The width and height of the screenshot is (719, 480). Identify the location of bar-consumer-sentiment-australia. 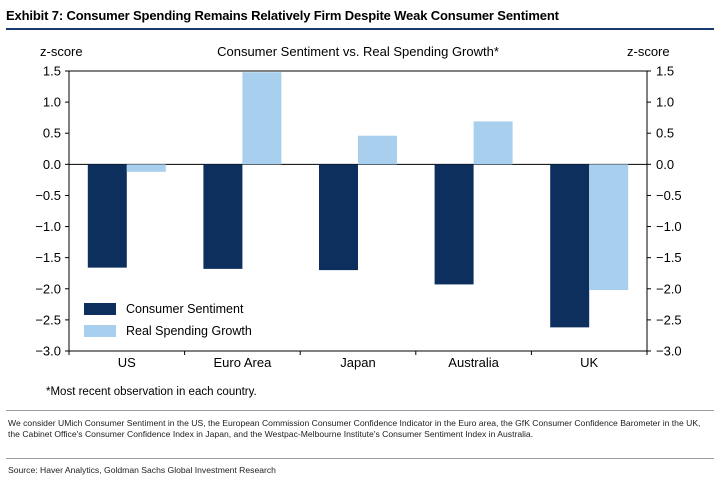
(454, 224).